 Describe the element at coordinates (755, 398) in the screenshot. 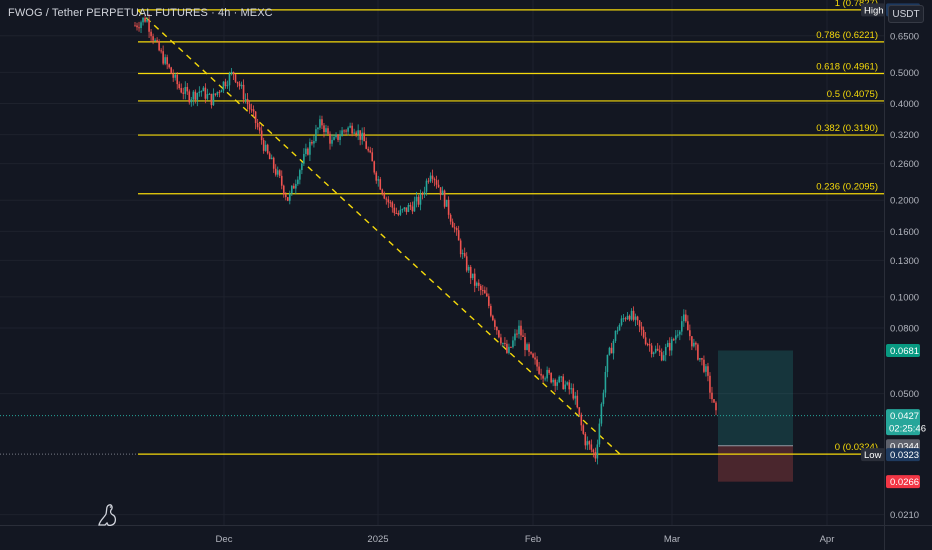

I see `position-profit-zone` at that location.